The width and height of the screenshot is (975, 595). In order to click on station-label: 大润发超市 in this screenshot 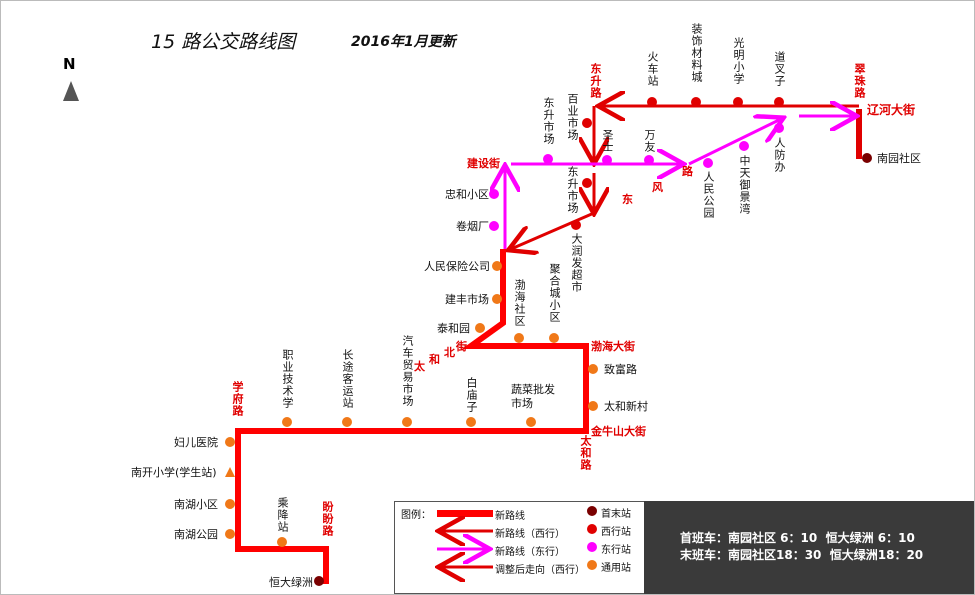, I will do `click(576, 263)`.